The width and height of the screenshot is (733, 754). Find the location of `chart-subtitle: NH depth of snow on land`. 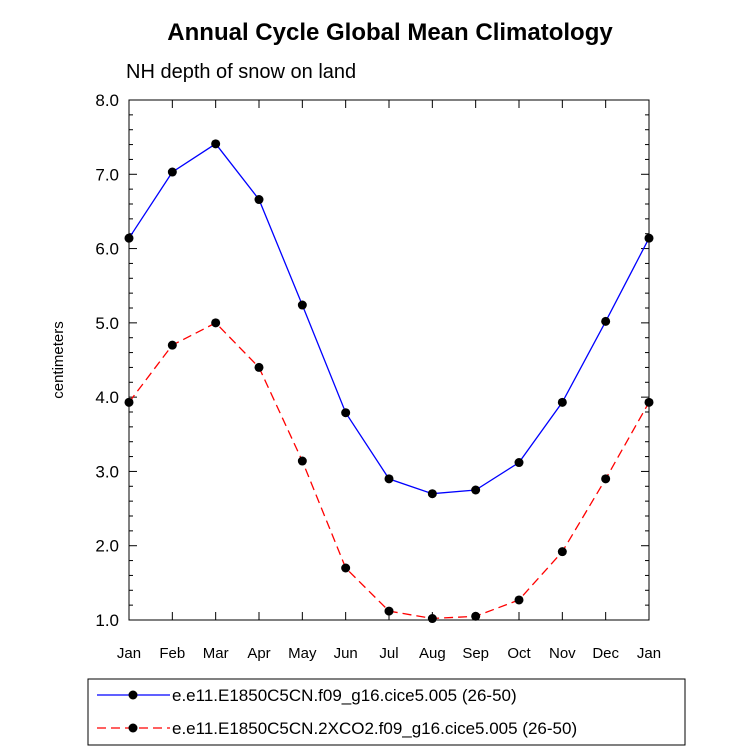

chart-subtitle: NH depth of snow on land is located at coordinates (241, 72).